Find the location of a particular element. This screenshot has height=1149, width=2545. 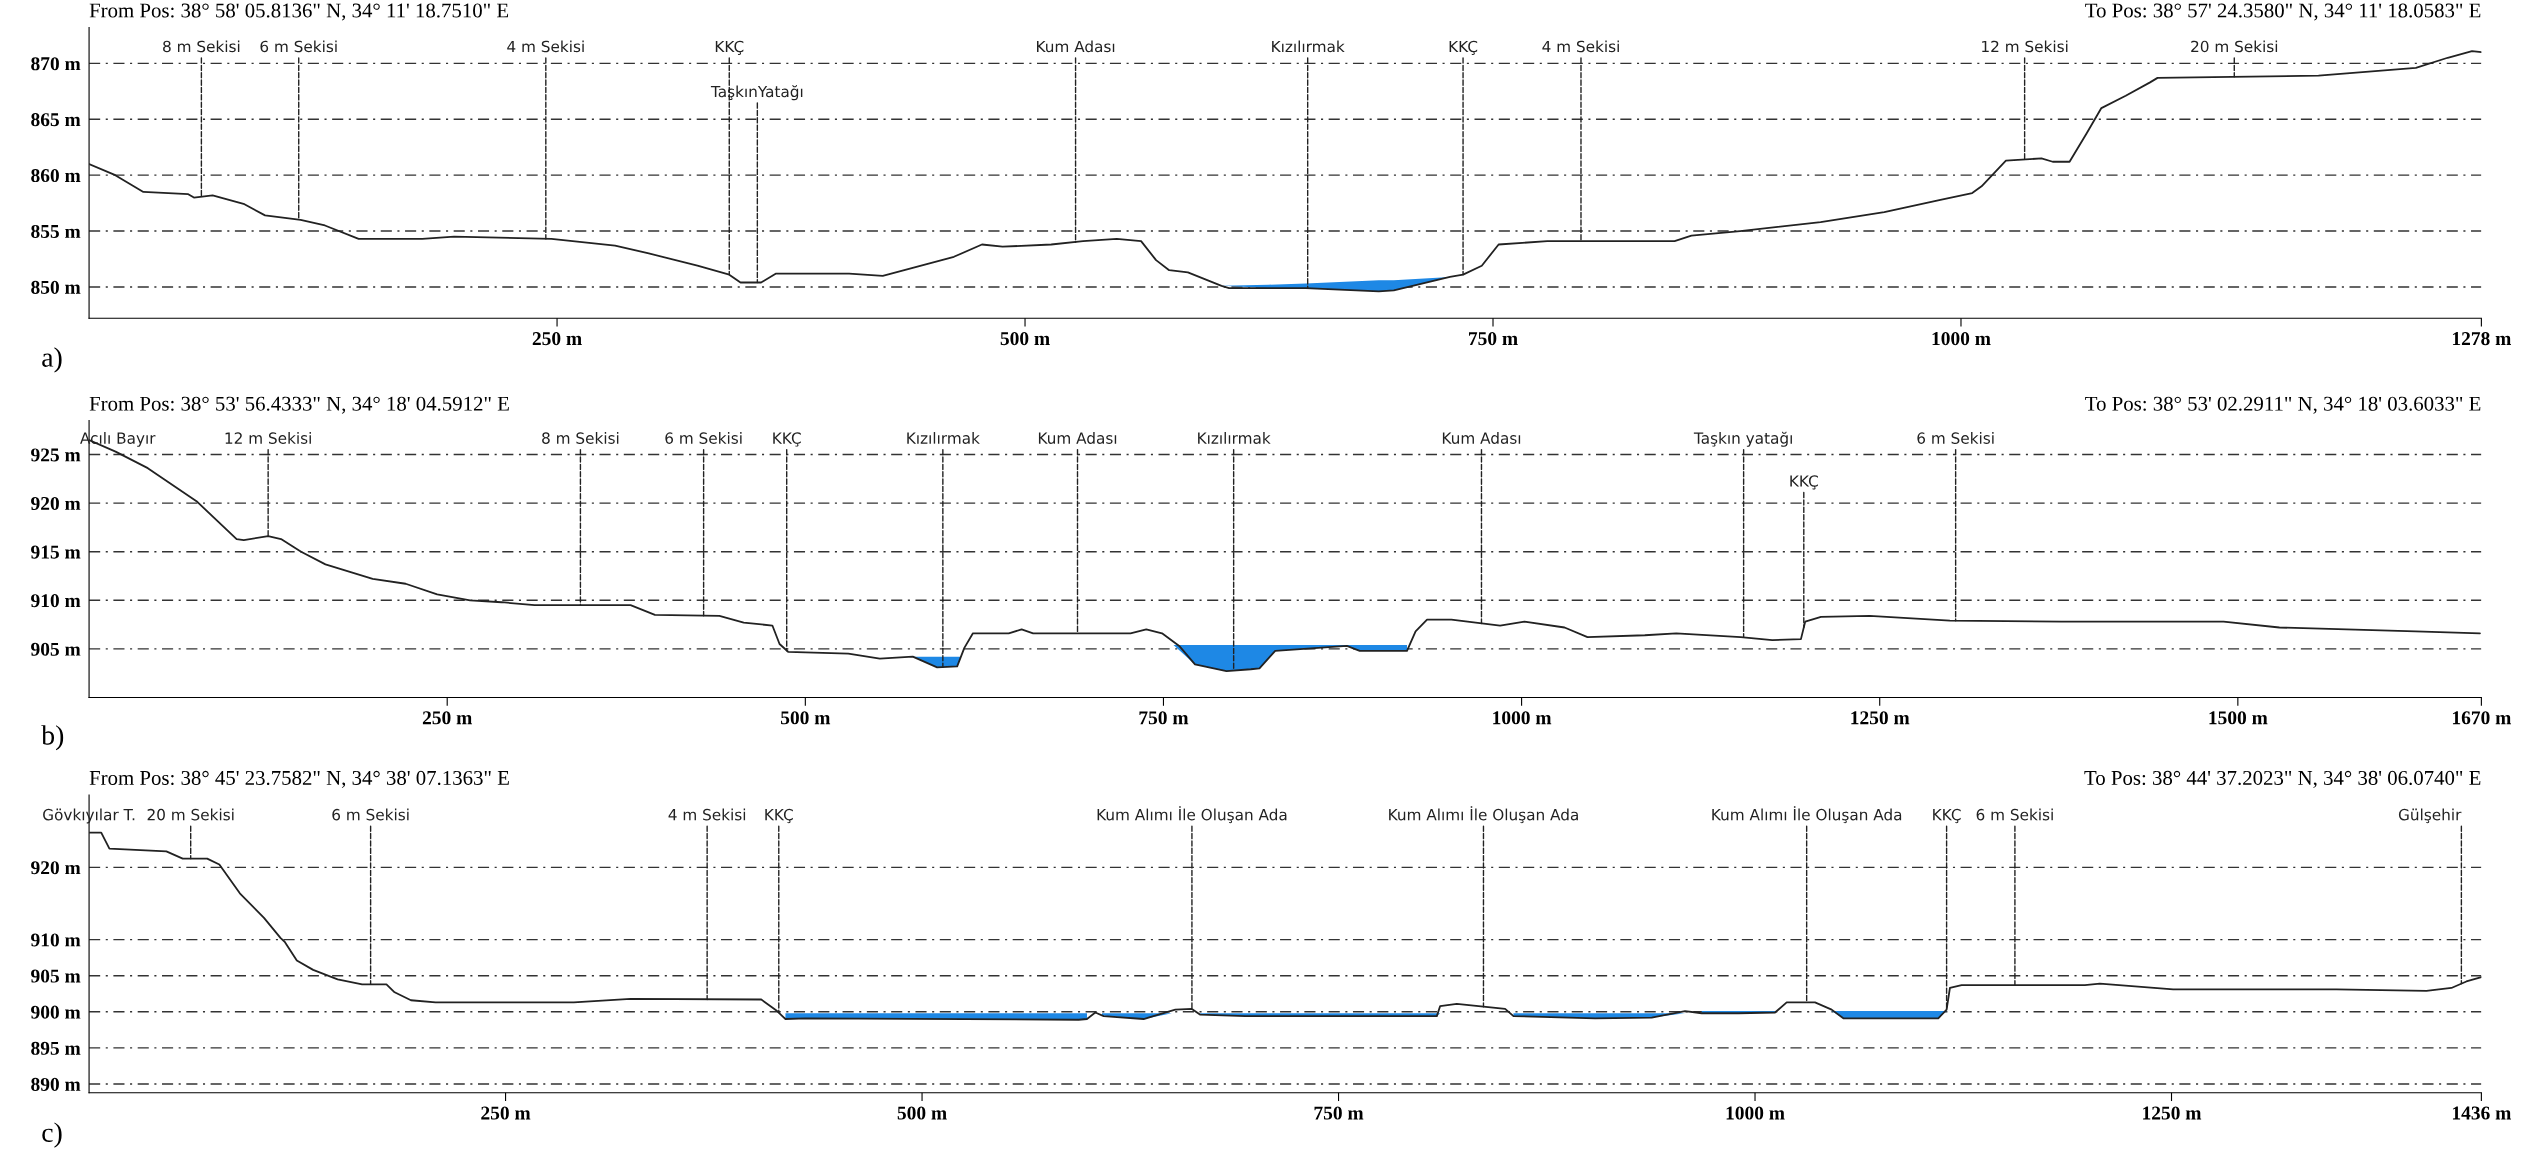

text: From Pos: 38° 45' 23.7582" N, 34° 38' 07.1363" E is located at coordinates (299, 779).